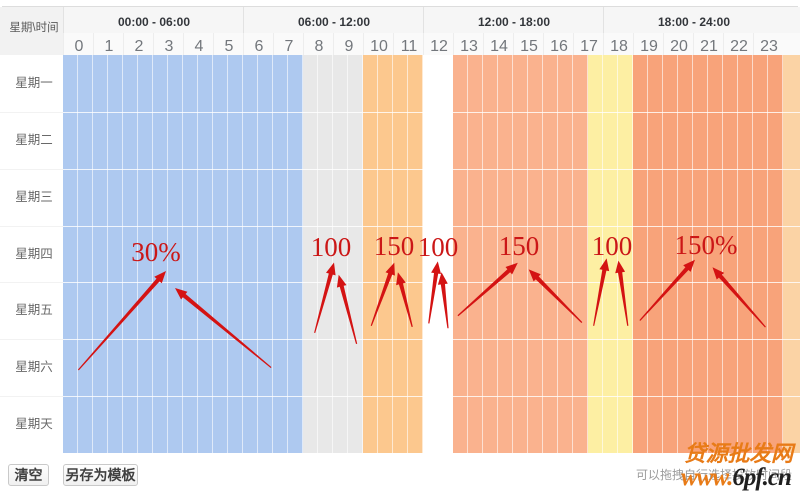 The image size is (800, 496). What do you see at coordinates (156, 252) in the screenshot?
I see `svg-text: 30%` at bounding box center [156, 252].